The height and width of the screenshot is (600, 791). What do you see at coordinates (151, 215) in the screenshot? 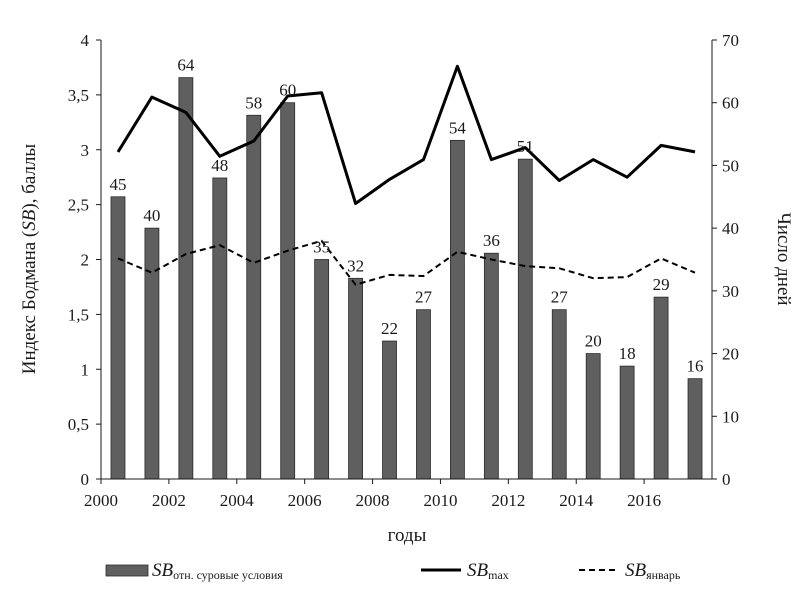
I see `bar-value-label: 40` at bounding box center [151, 215].